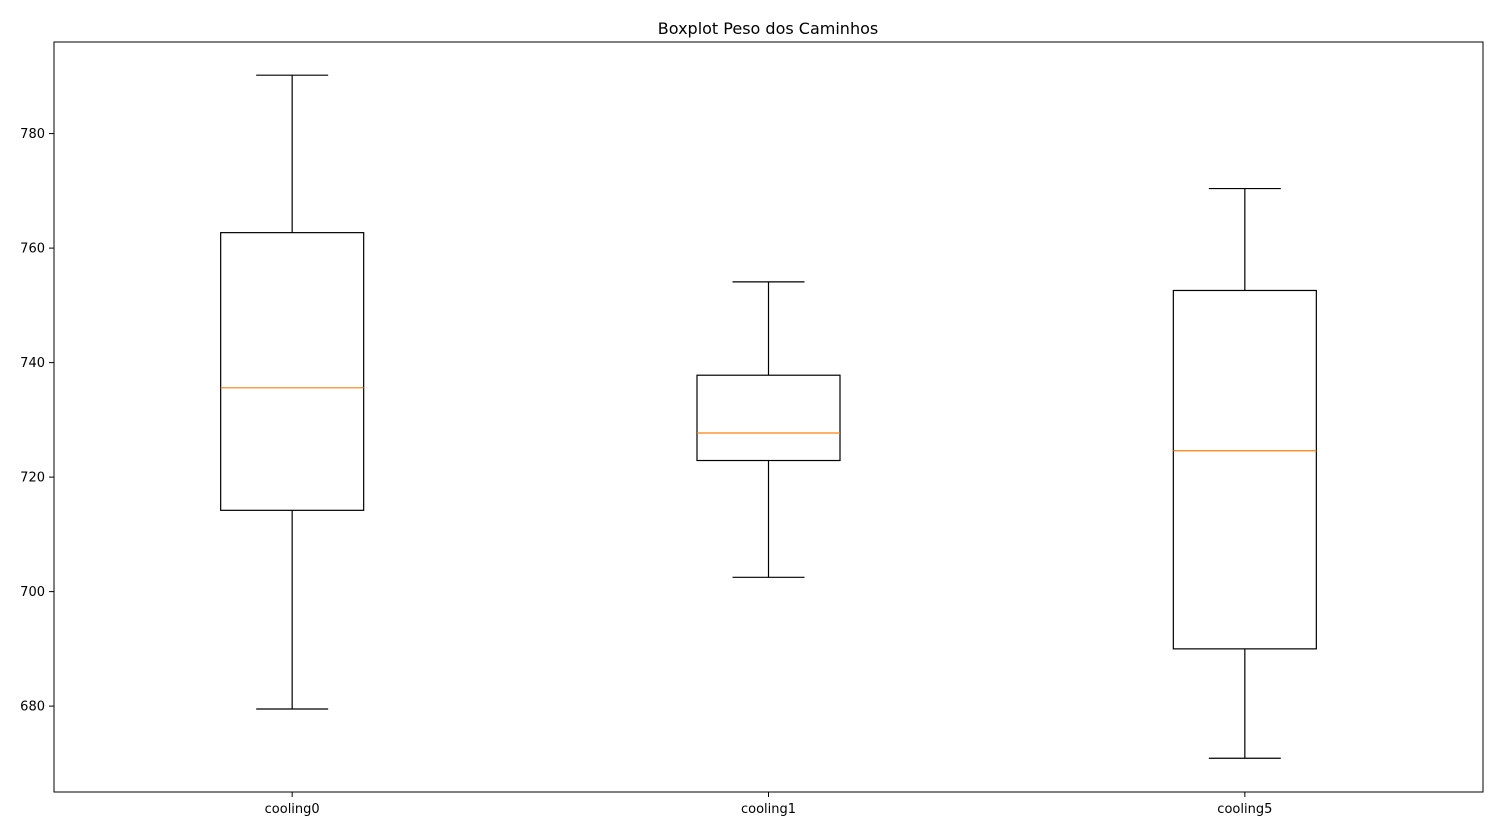 Image resolution: width=1500 pixels, height=832 pixels. I want to click on x-tick-label: cooling5, so click(1244, 809).